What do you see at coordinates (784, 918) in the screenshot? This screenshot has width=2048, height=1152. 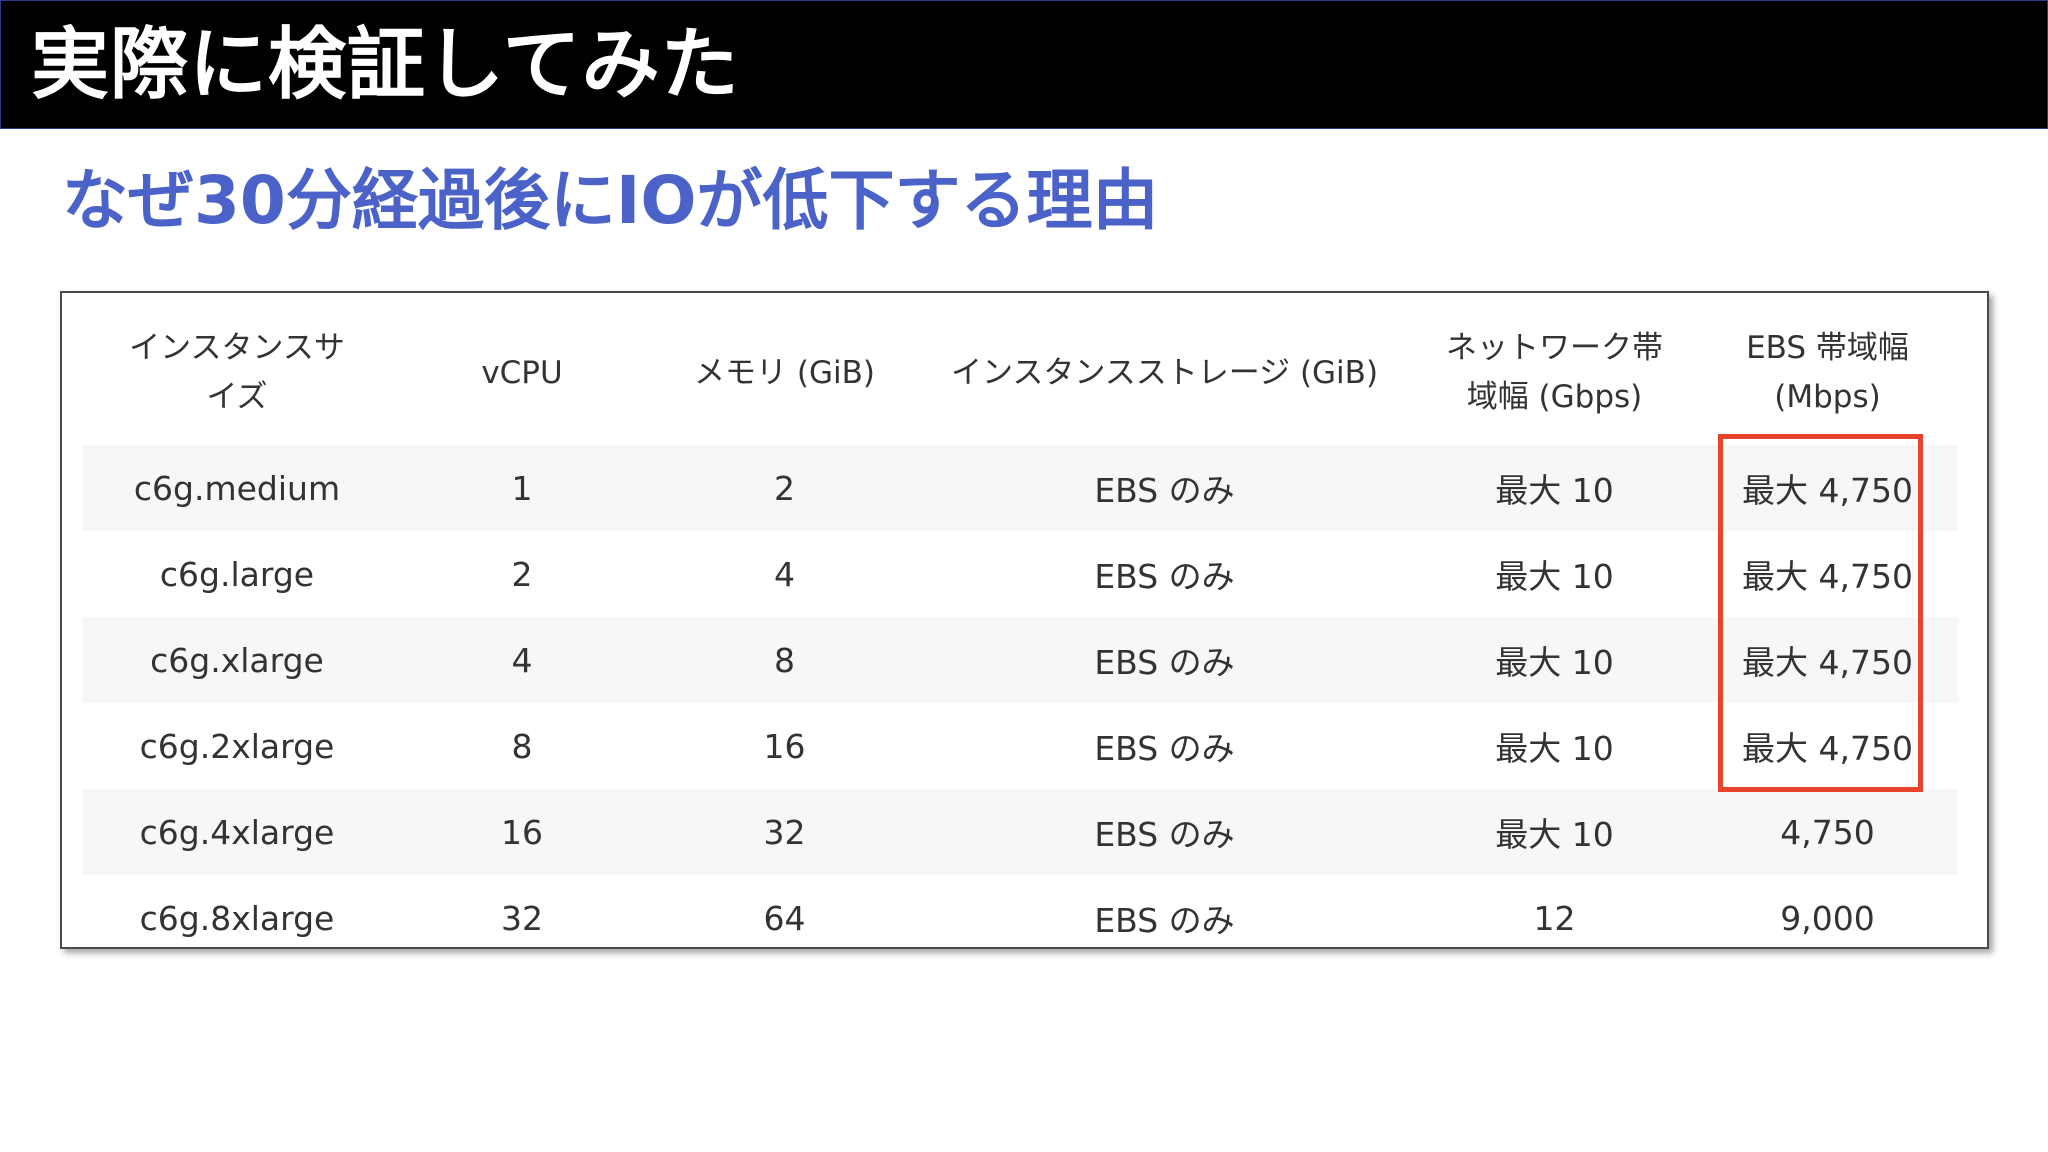 I see `cell-memory: 64` at bounding box center [784, 918].